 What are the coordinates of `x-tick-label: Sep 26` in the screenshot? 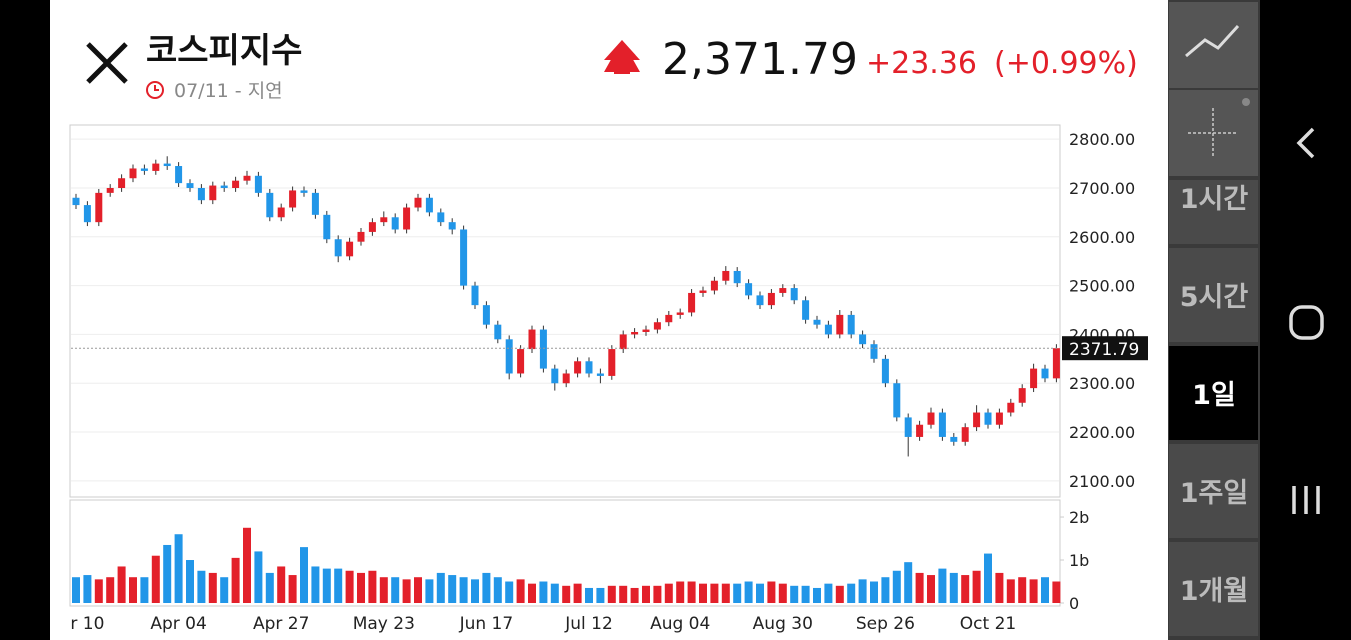 It's located at (885, 624).